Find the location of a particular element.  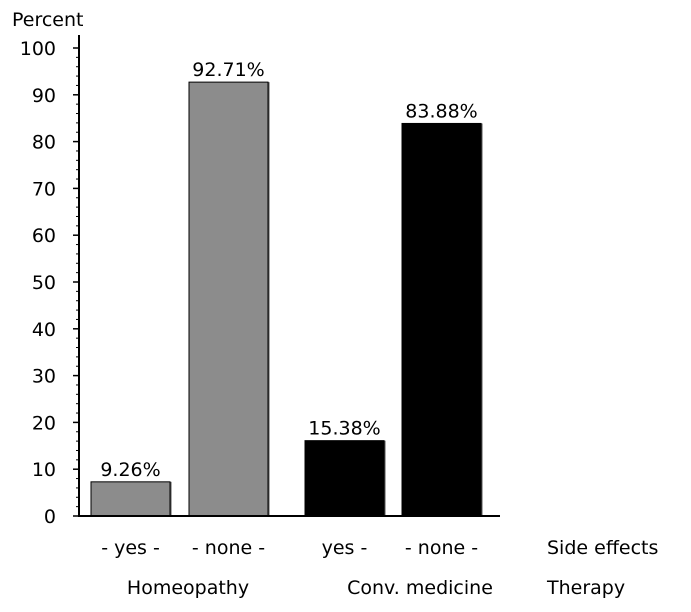

y-tick-label-60: 60 is located at coordinates (44, 236).